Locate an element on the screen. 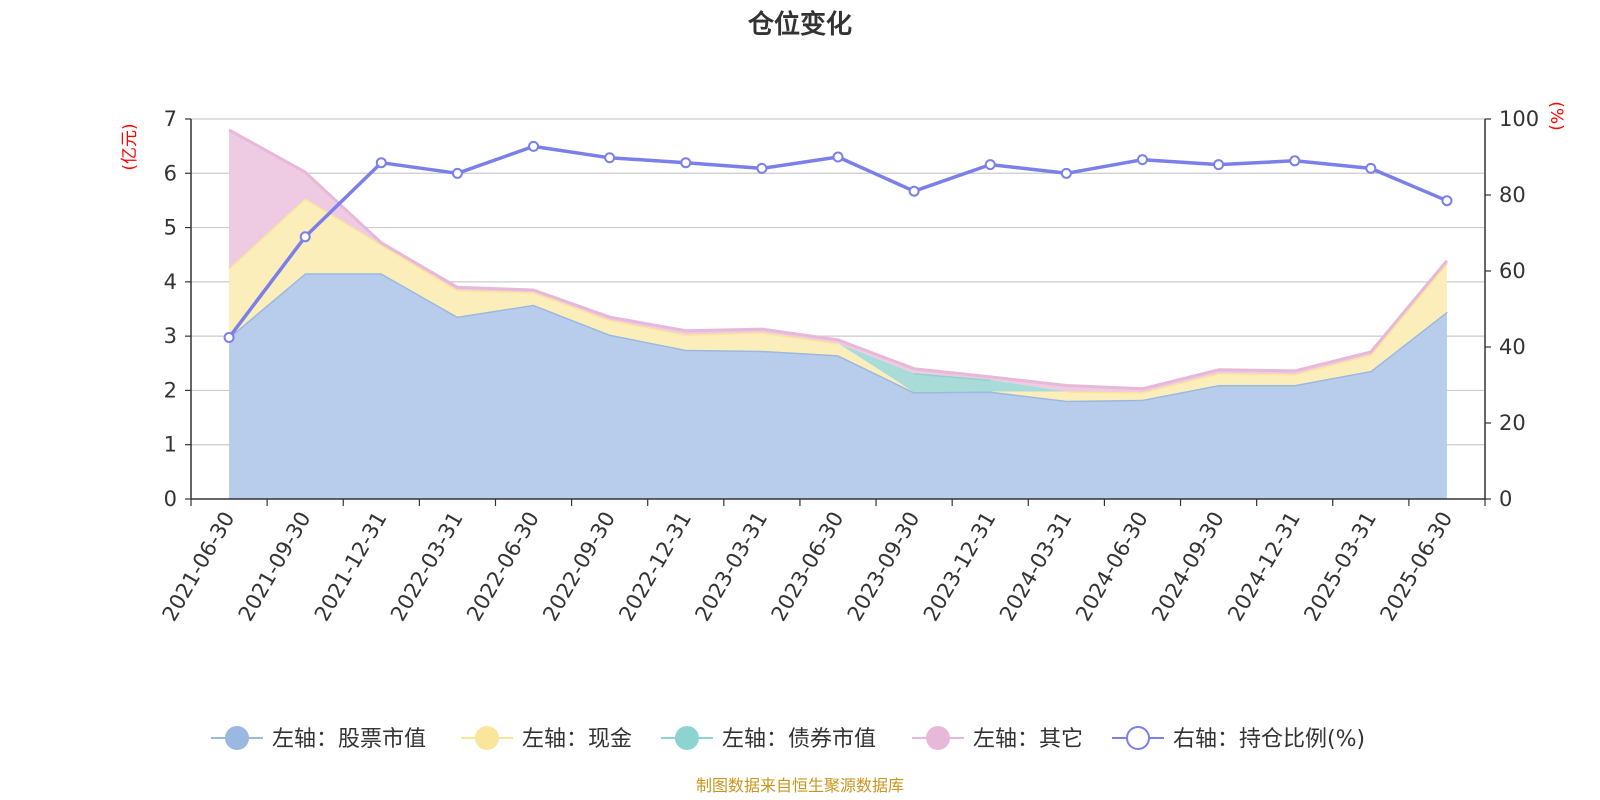  x-tick-label: 2024-06-30 is located at coordinates (1112, 567).